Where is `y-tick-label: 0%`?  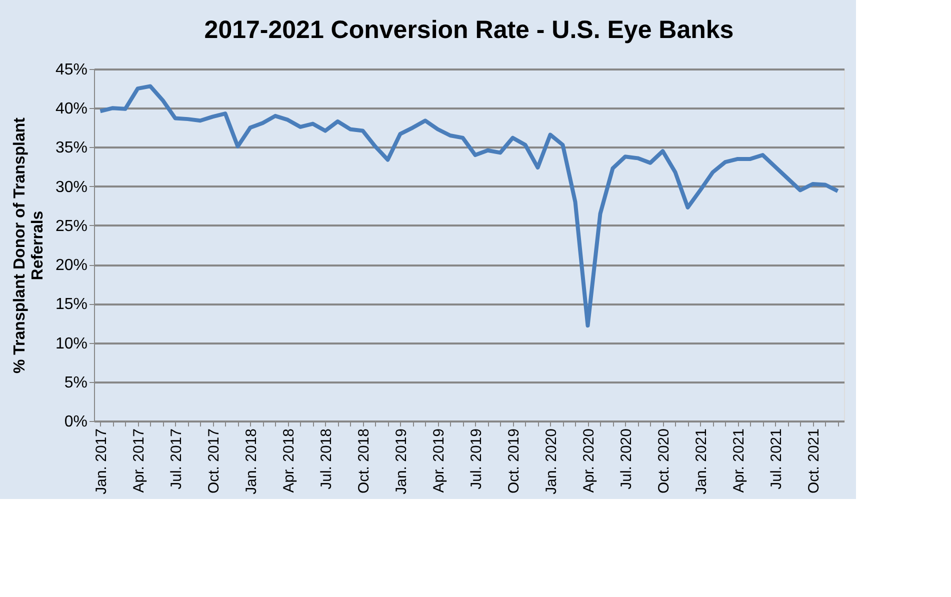
y-tick-label: 0% is located at coordinates (76, 422).